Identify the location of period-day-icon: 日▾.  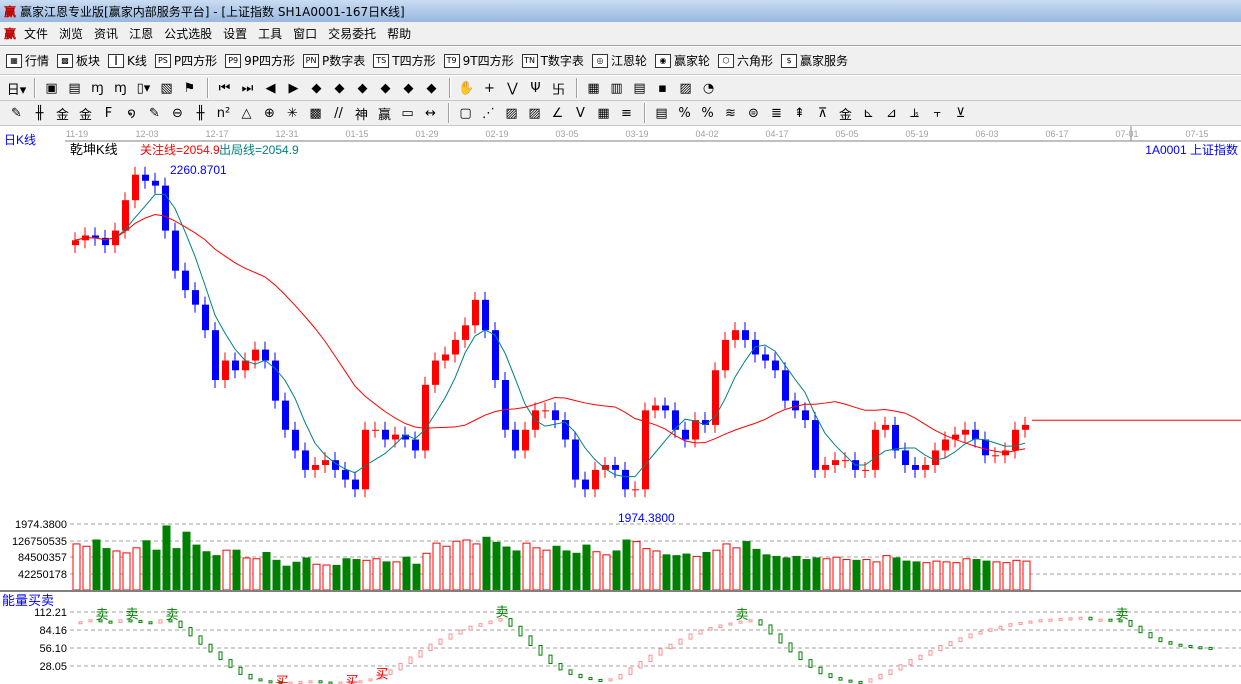
(16, 90).